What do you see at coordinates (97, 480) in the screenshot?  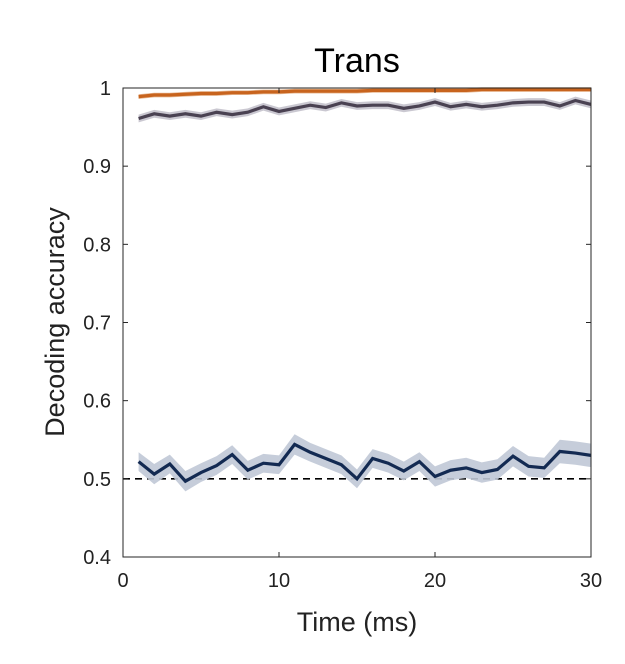 I see `y-tick-label: 0.5` at bounding box center [97, 480].